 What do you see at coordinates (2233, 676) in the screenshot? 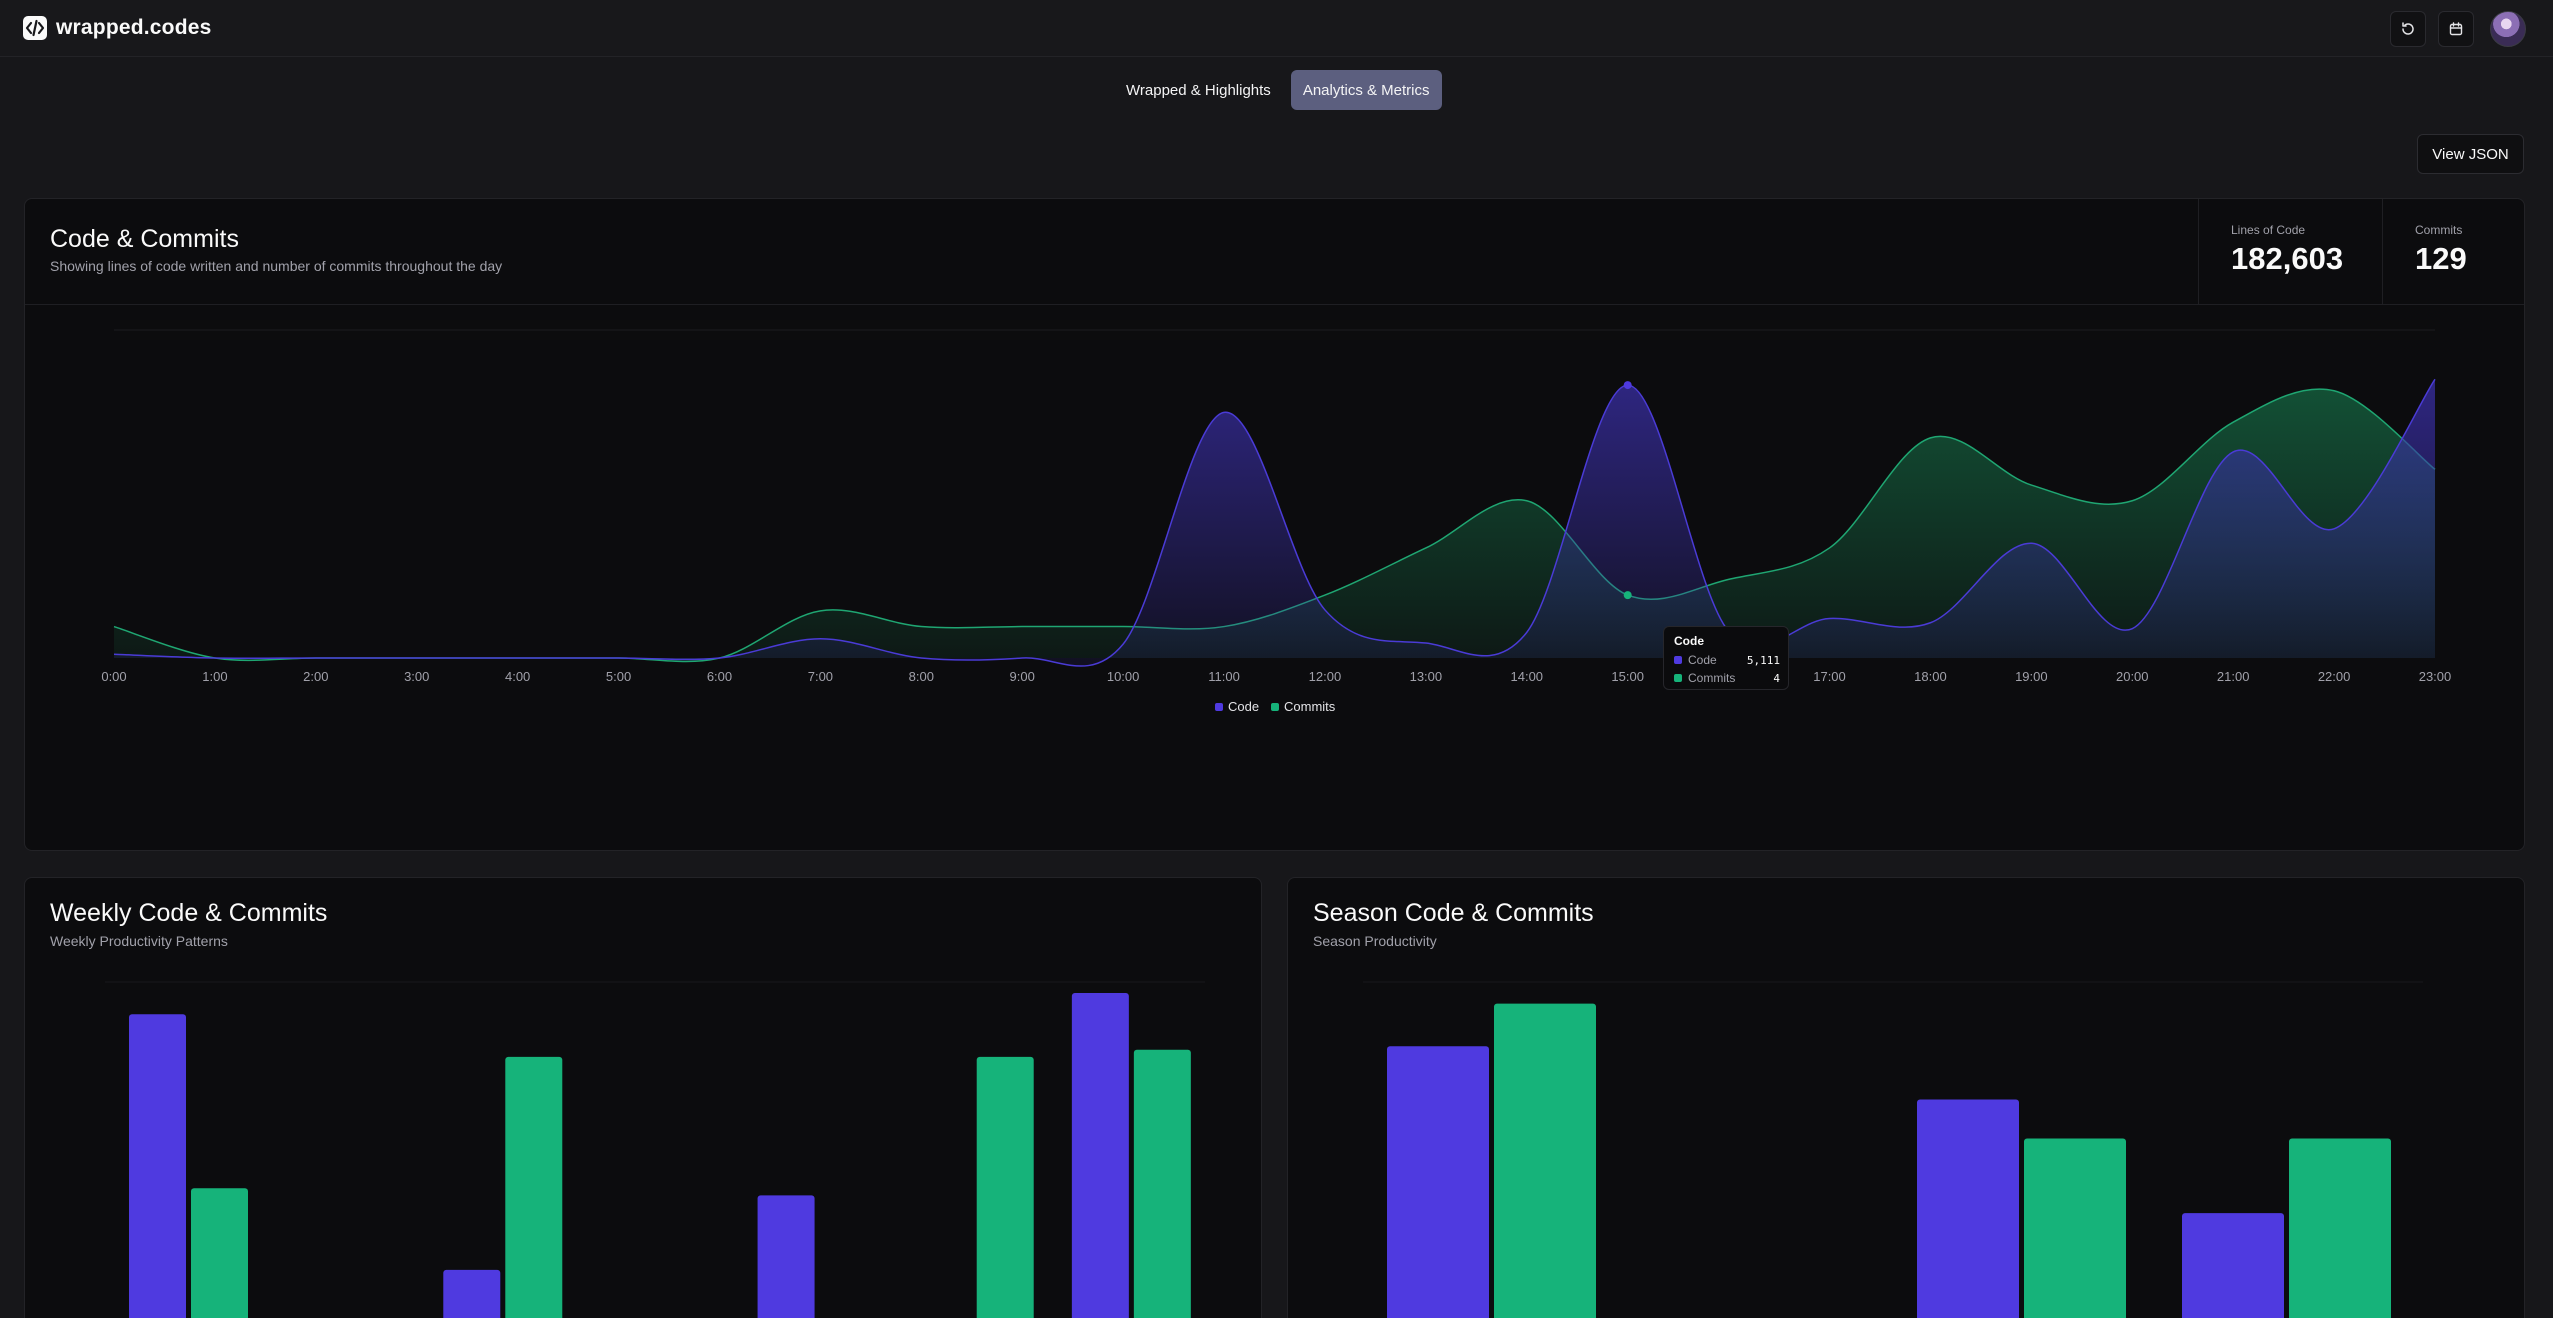
I see `x-tick-label: 21:00` at bounding box center [2233, 676].